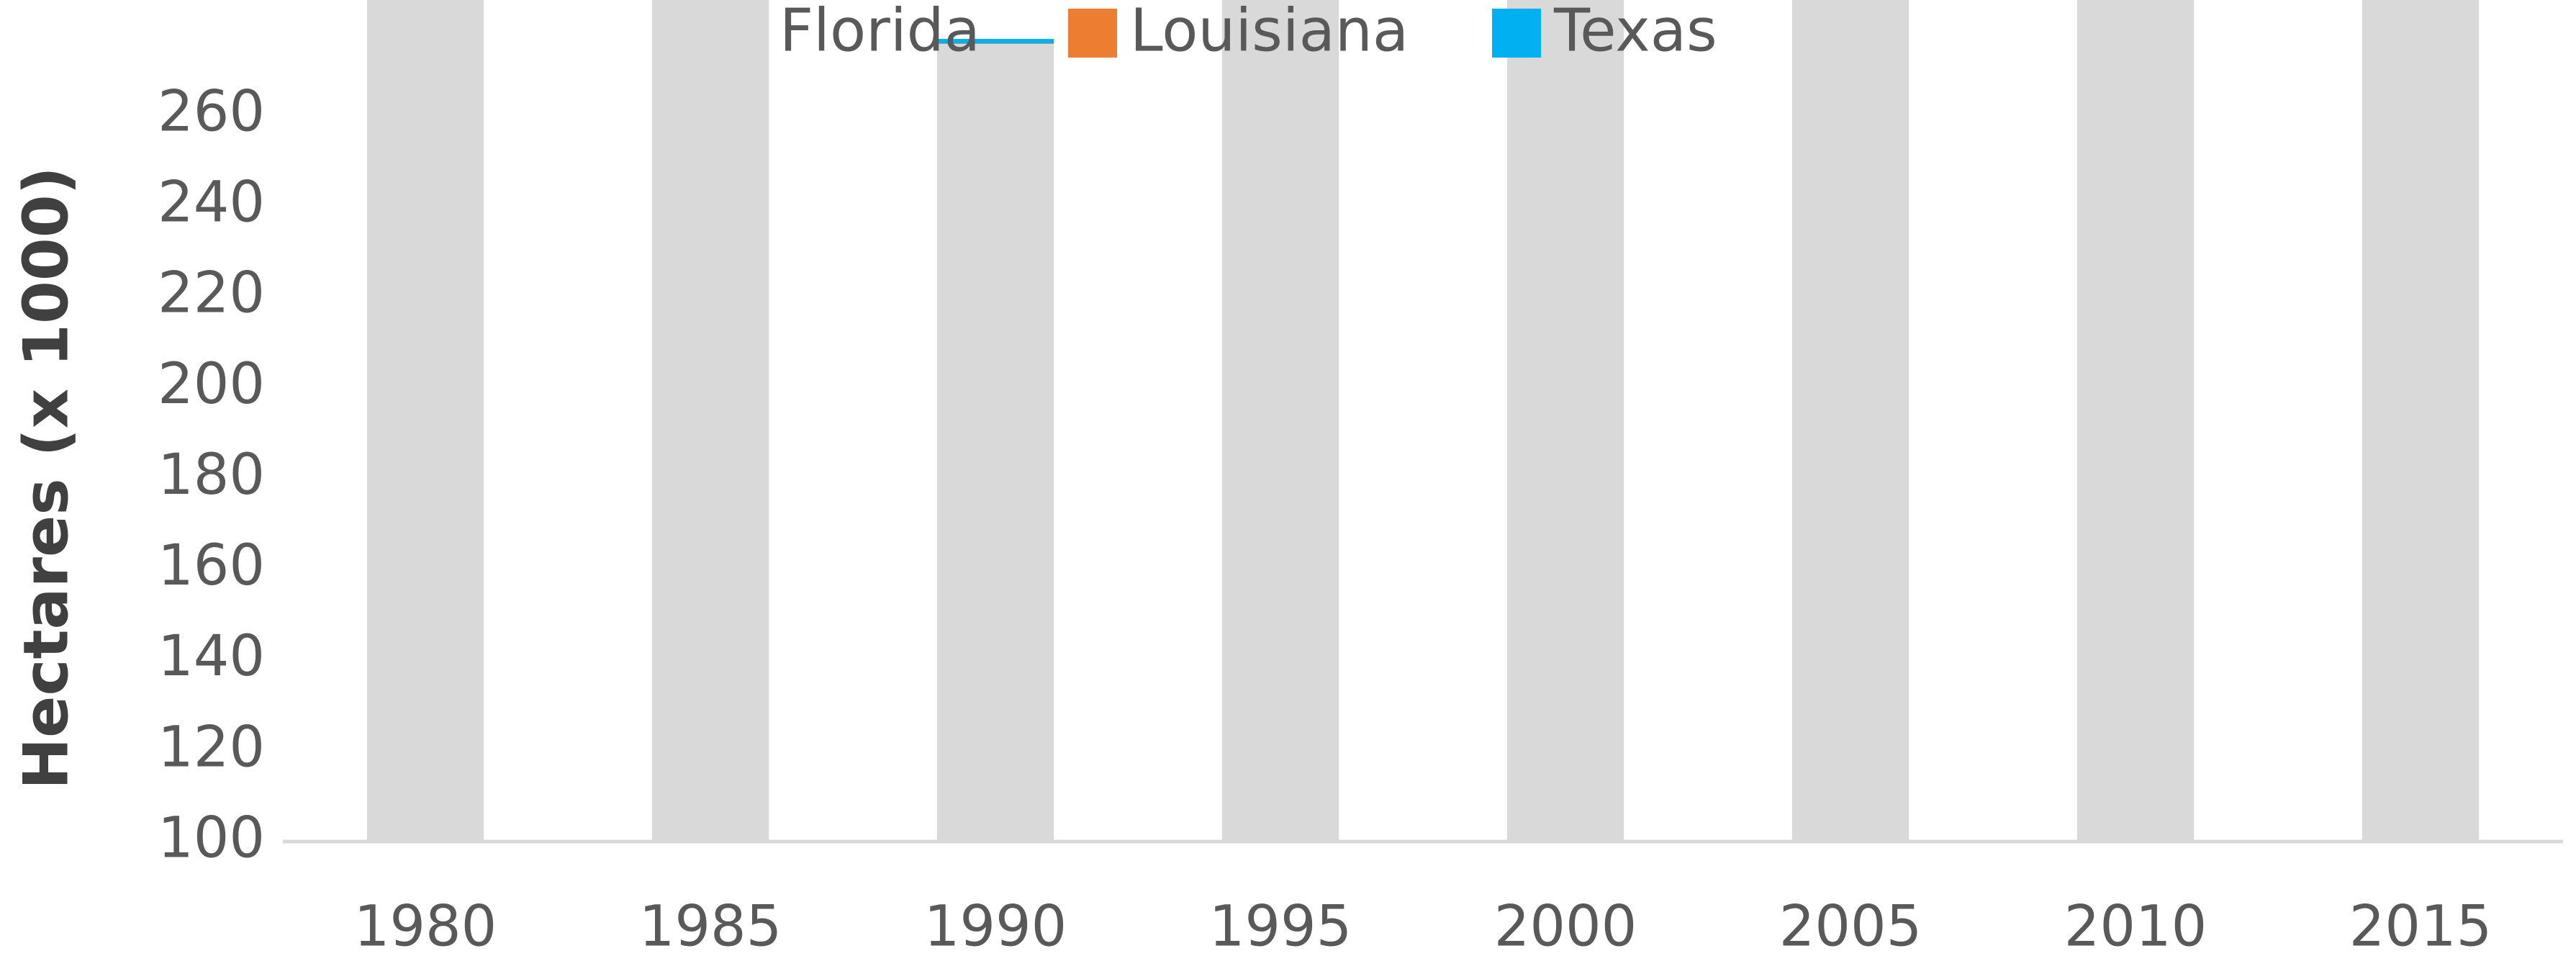 Image resolution: width=2576 pixels, height=974 pixels. What do you see at coordinates (212, 565) in the screenshot?
I see `y-tick-label: 160` at bounding box center [212, 565].